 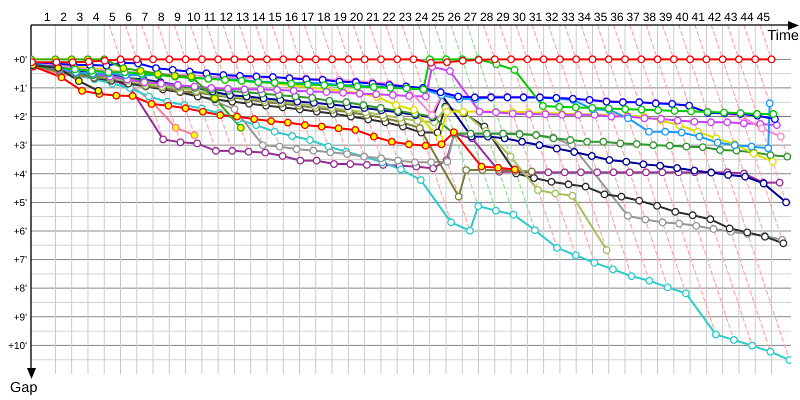 What do you see at coordinates (666, 17) in the screenshot?
I see `x-tick-label: 39` at bounding box center [666, 17].